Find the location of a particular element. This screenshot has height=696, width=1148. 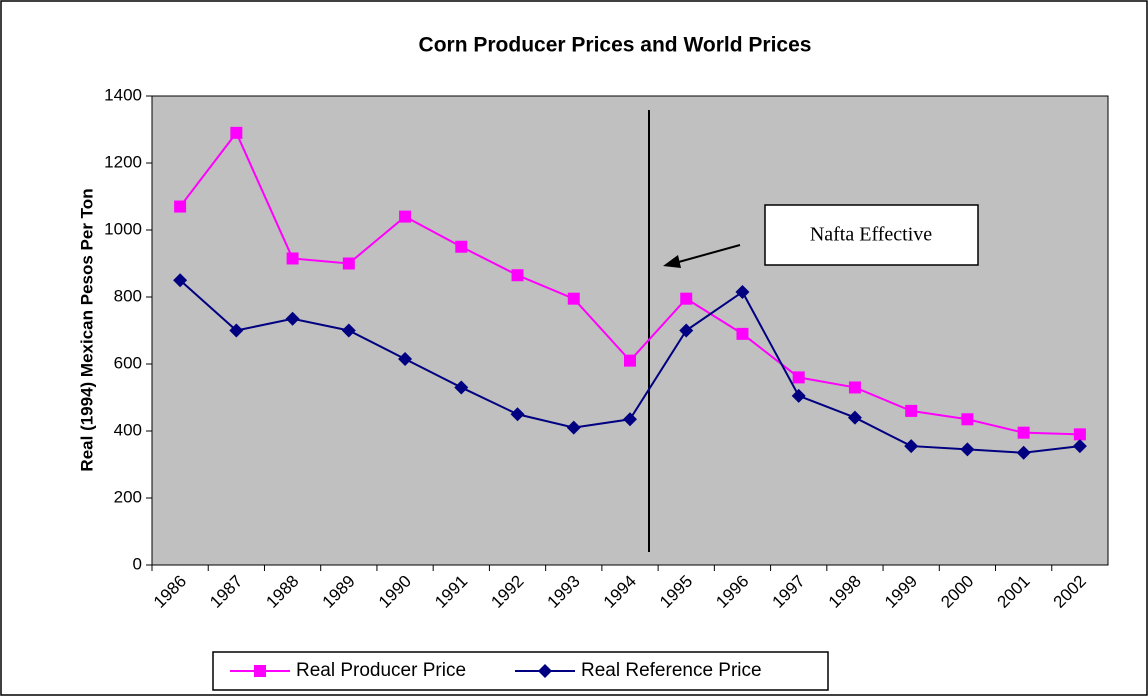

y-tick-label: 1200 is located at coordinates (123, 161).